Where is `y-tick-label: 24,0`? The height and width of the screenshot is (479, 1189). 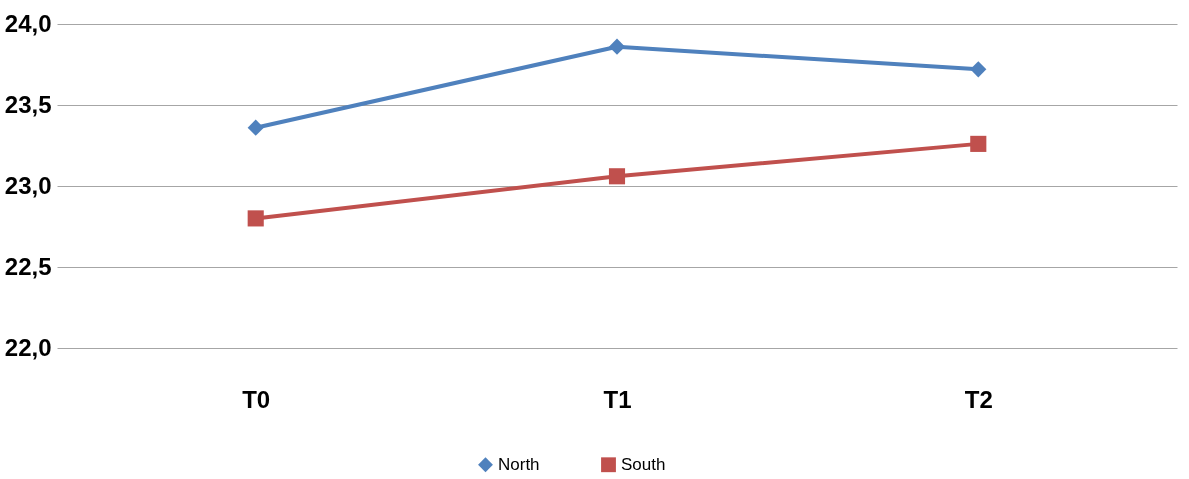
y-tick-label: 24,0 is located at coordinates (28, 23).